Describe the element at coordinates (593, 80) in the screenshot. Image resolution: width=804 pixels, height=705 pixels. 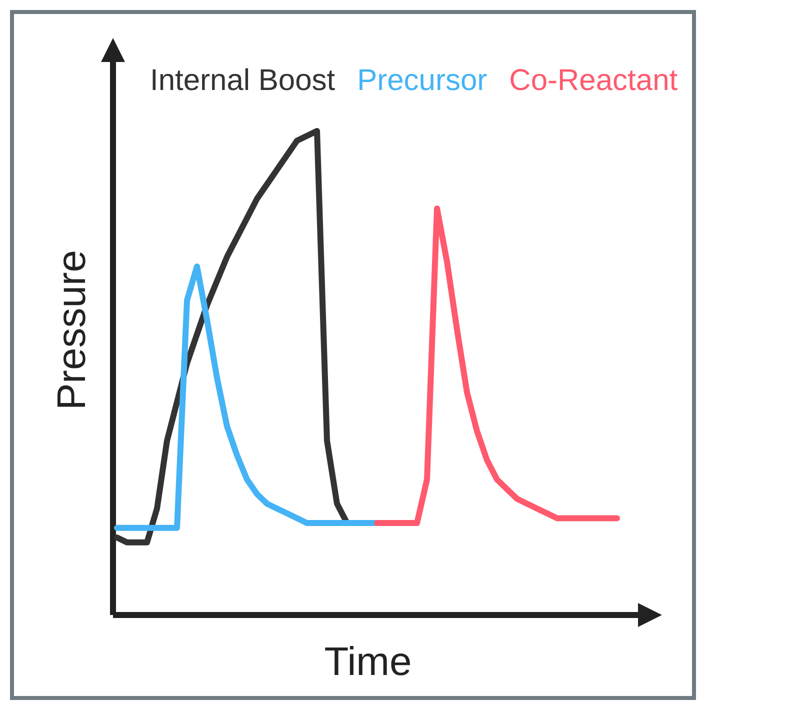
I see `text: Co-Reactant` at that location.